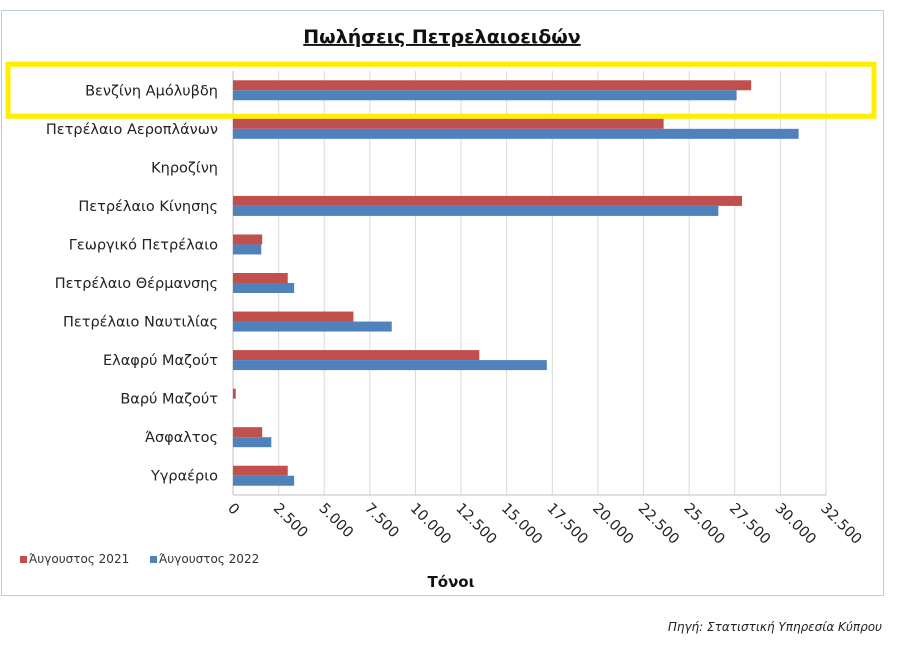 The width and height of the screenshot is (900, 664). What do you see at coordinates (658, 524) in the screenshot?
I see `x-tick-label: 22.500` at bounding box center [658, 524].